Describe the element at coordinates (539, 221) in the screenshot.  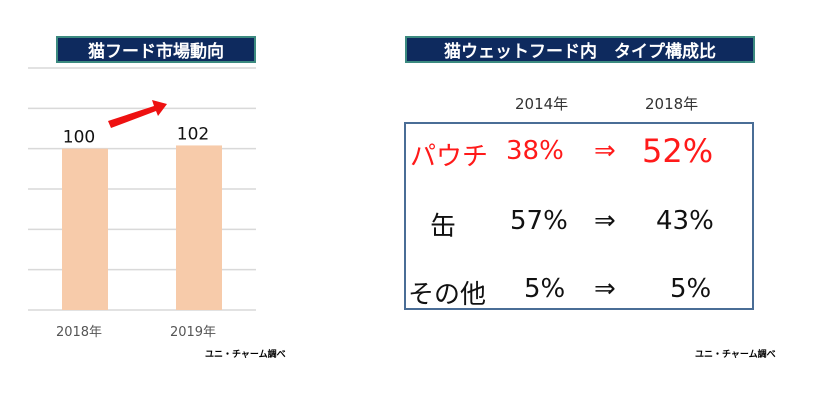
I see `value-2014: 57%` at that location.